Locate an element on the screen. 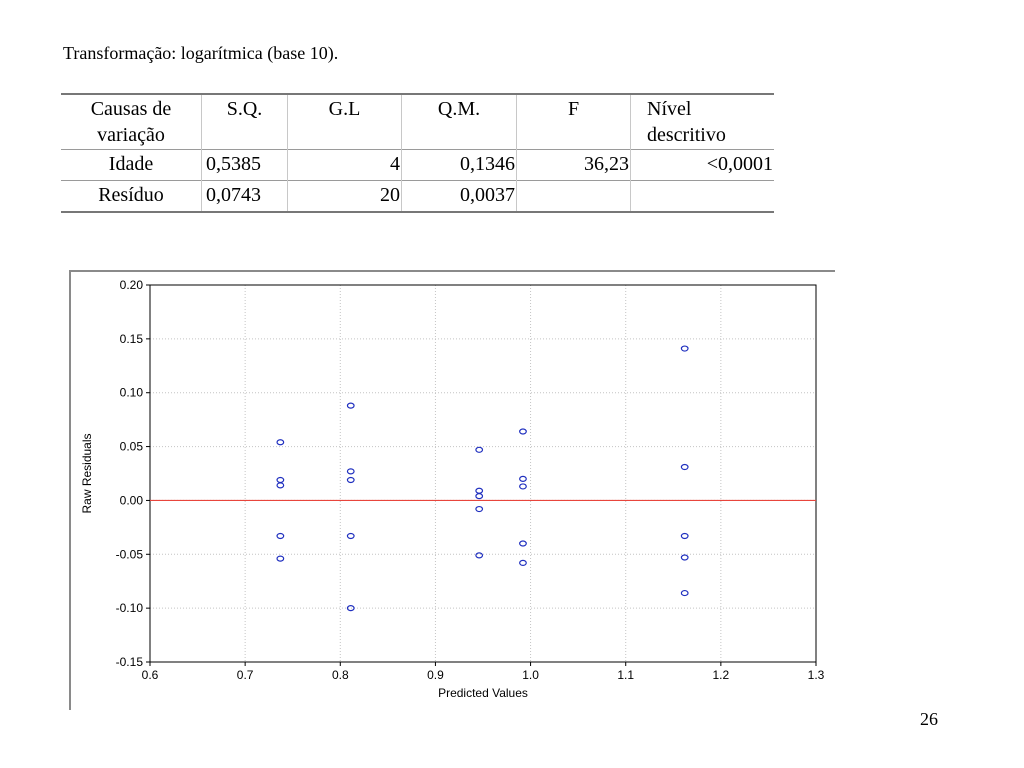  table-cell: Idade is located at coordinates (131, 165).